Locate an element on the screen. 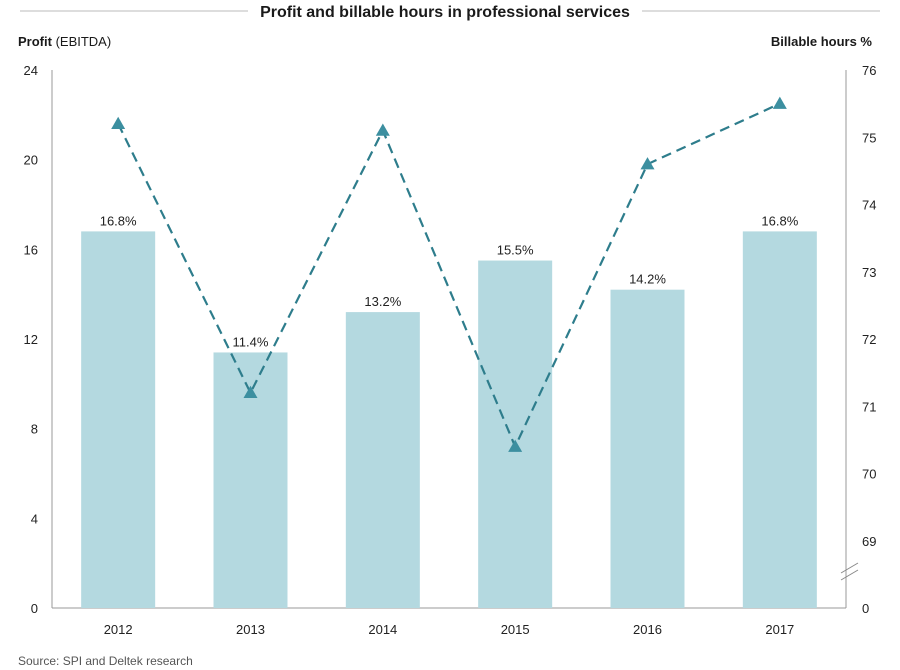  left-tick-label: 8 is located at coordinates (34, 429).